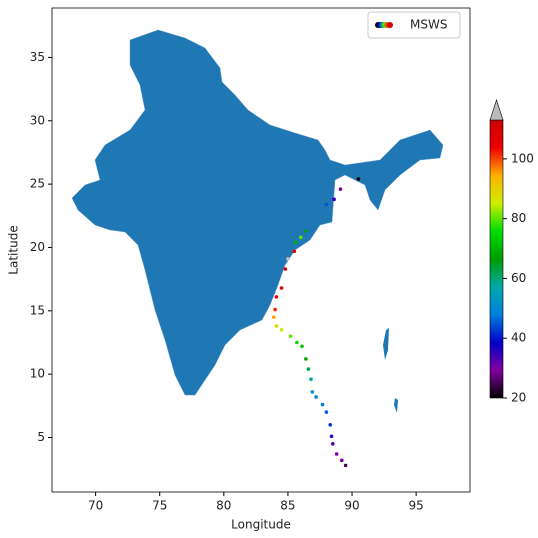 This screenshot has width=538, height=538. I want to click on y-tick-label: 25, so click(37, 184).